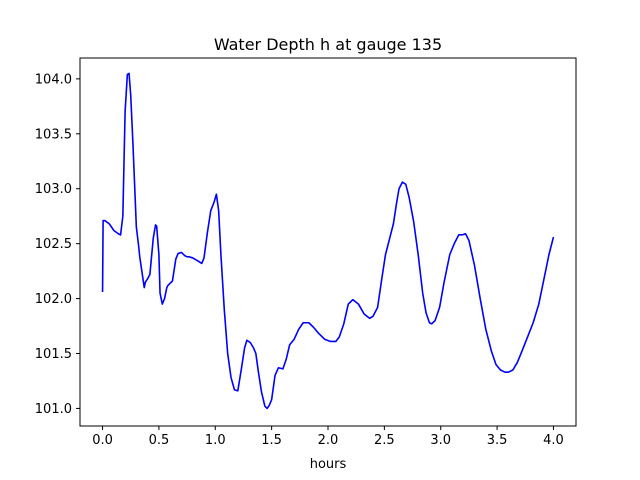  I want to click on y-tick-label: 101.5, so click(53, 354).